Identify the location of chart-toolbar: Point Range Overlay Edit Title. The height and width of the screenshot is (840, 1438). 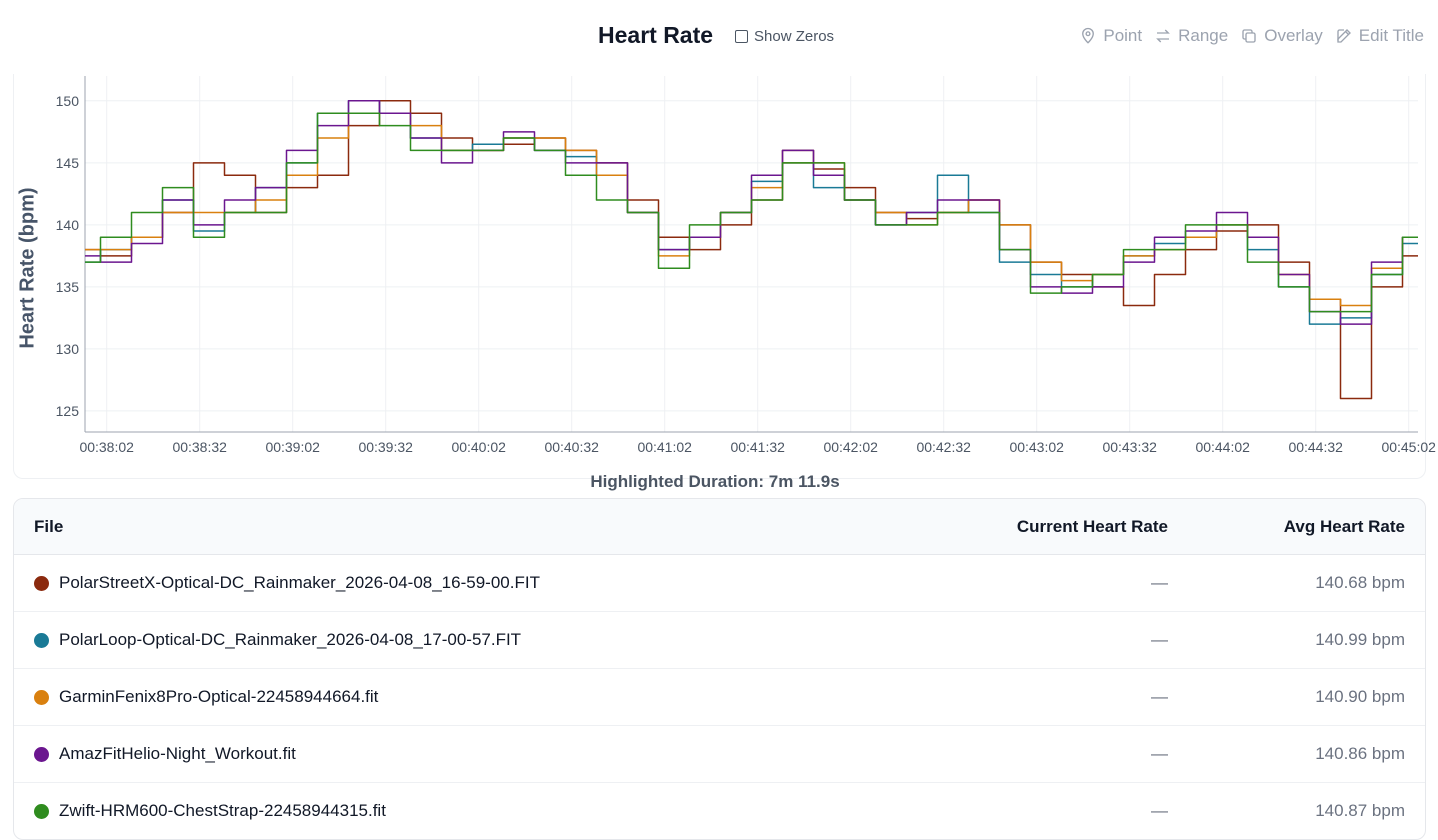
(1251, 36).